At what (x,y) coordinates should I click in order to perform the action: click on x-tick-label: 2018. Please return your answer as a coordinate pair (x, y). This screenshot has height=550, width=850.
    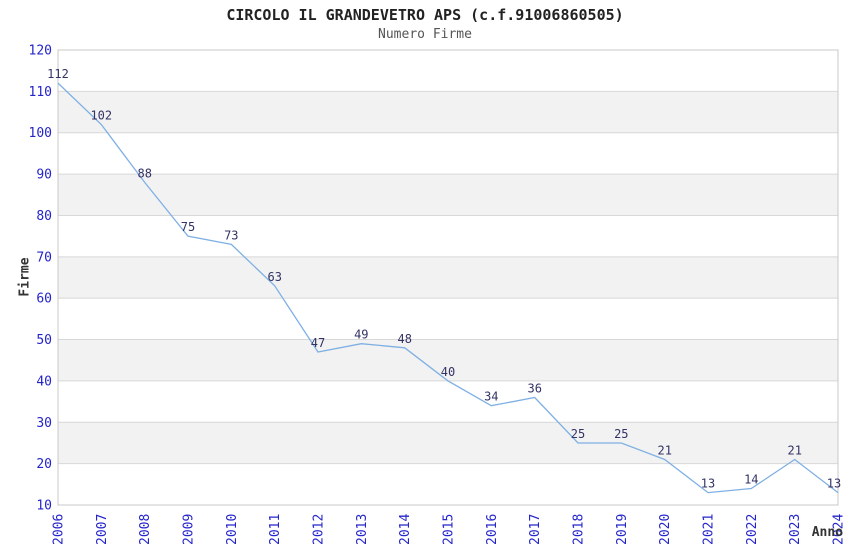
    Looking at the image, I should click on (579, 529).